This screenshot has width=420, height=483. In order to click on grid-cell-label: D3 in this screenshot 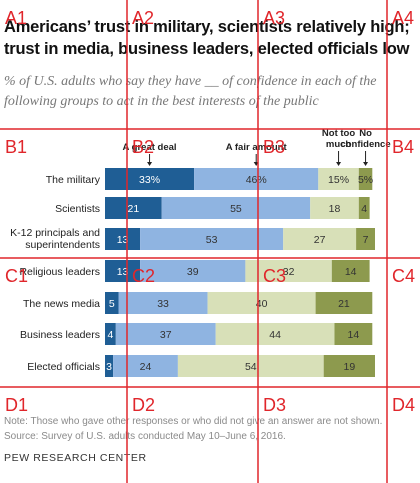, I will do `click(274, 405)`.